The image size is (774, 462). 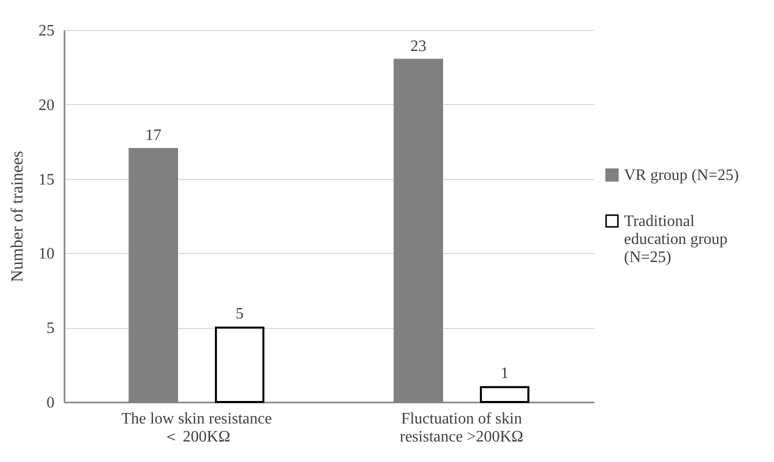 What do you see at coordinates (418, 46) in the screenshot?
I see `data-label: 23` at bounding box center [418, 46].